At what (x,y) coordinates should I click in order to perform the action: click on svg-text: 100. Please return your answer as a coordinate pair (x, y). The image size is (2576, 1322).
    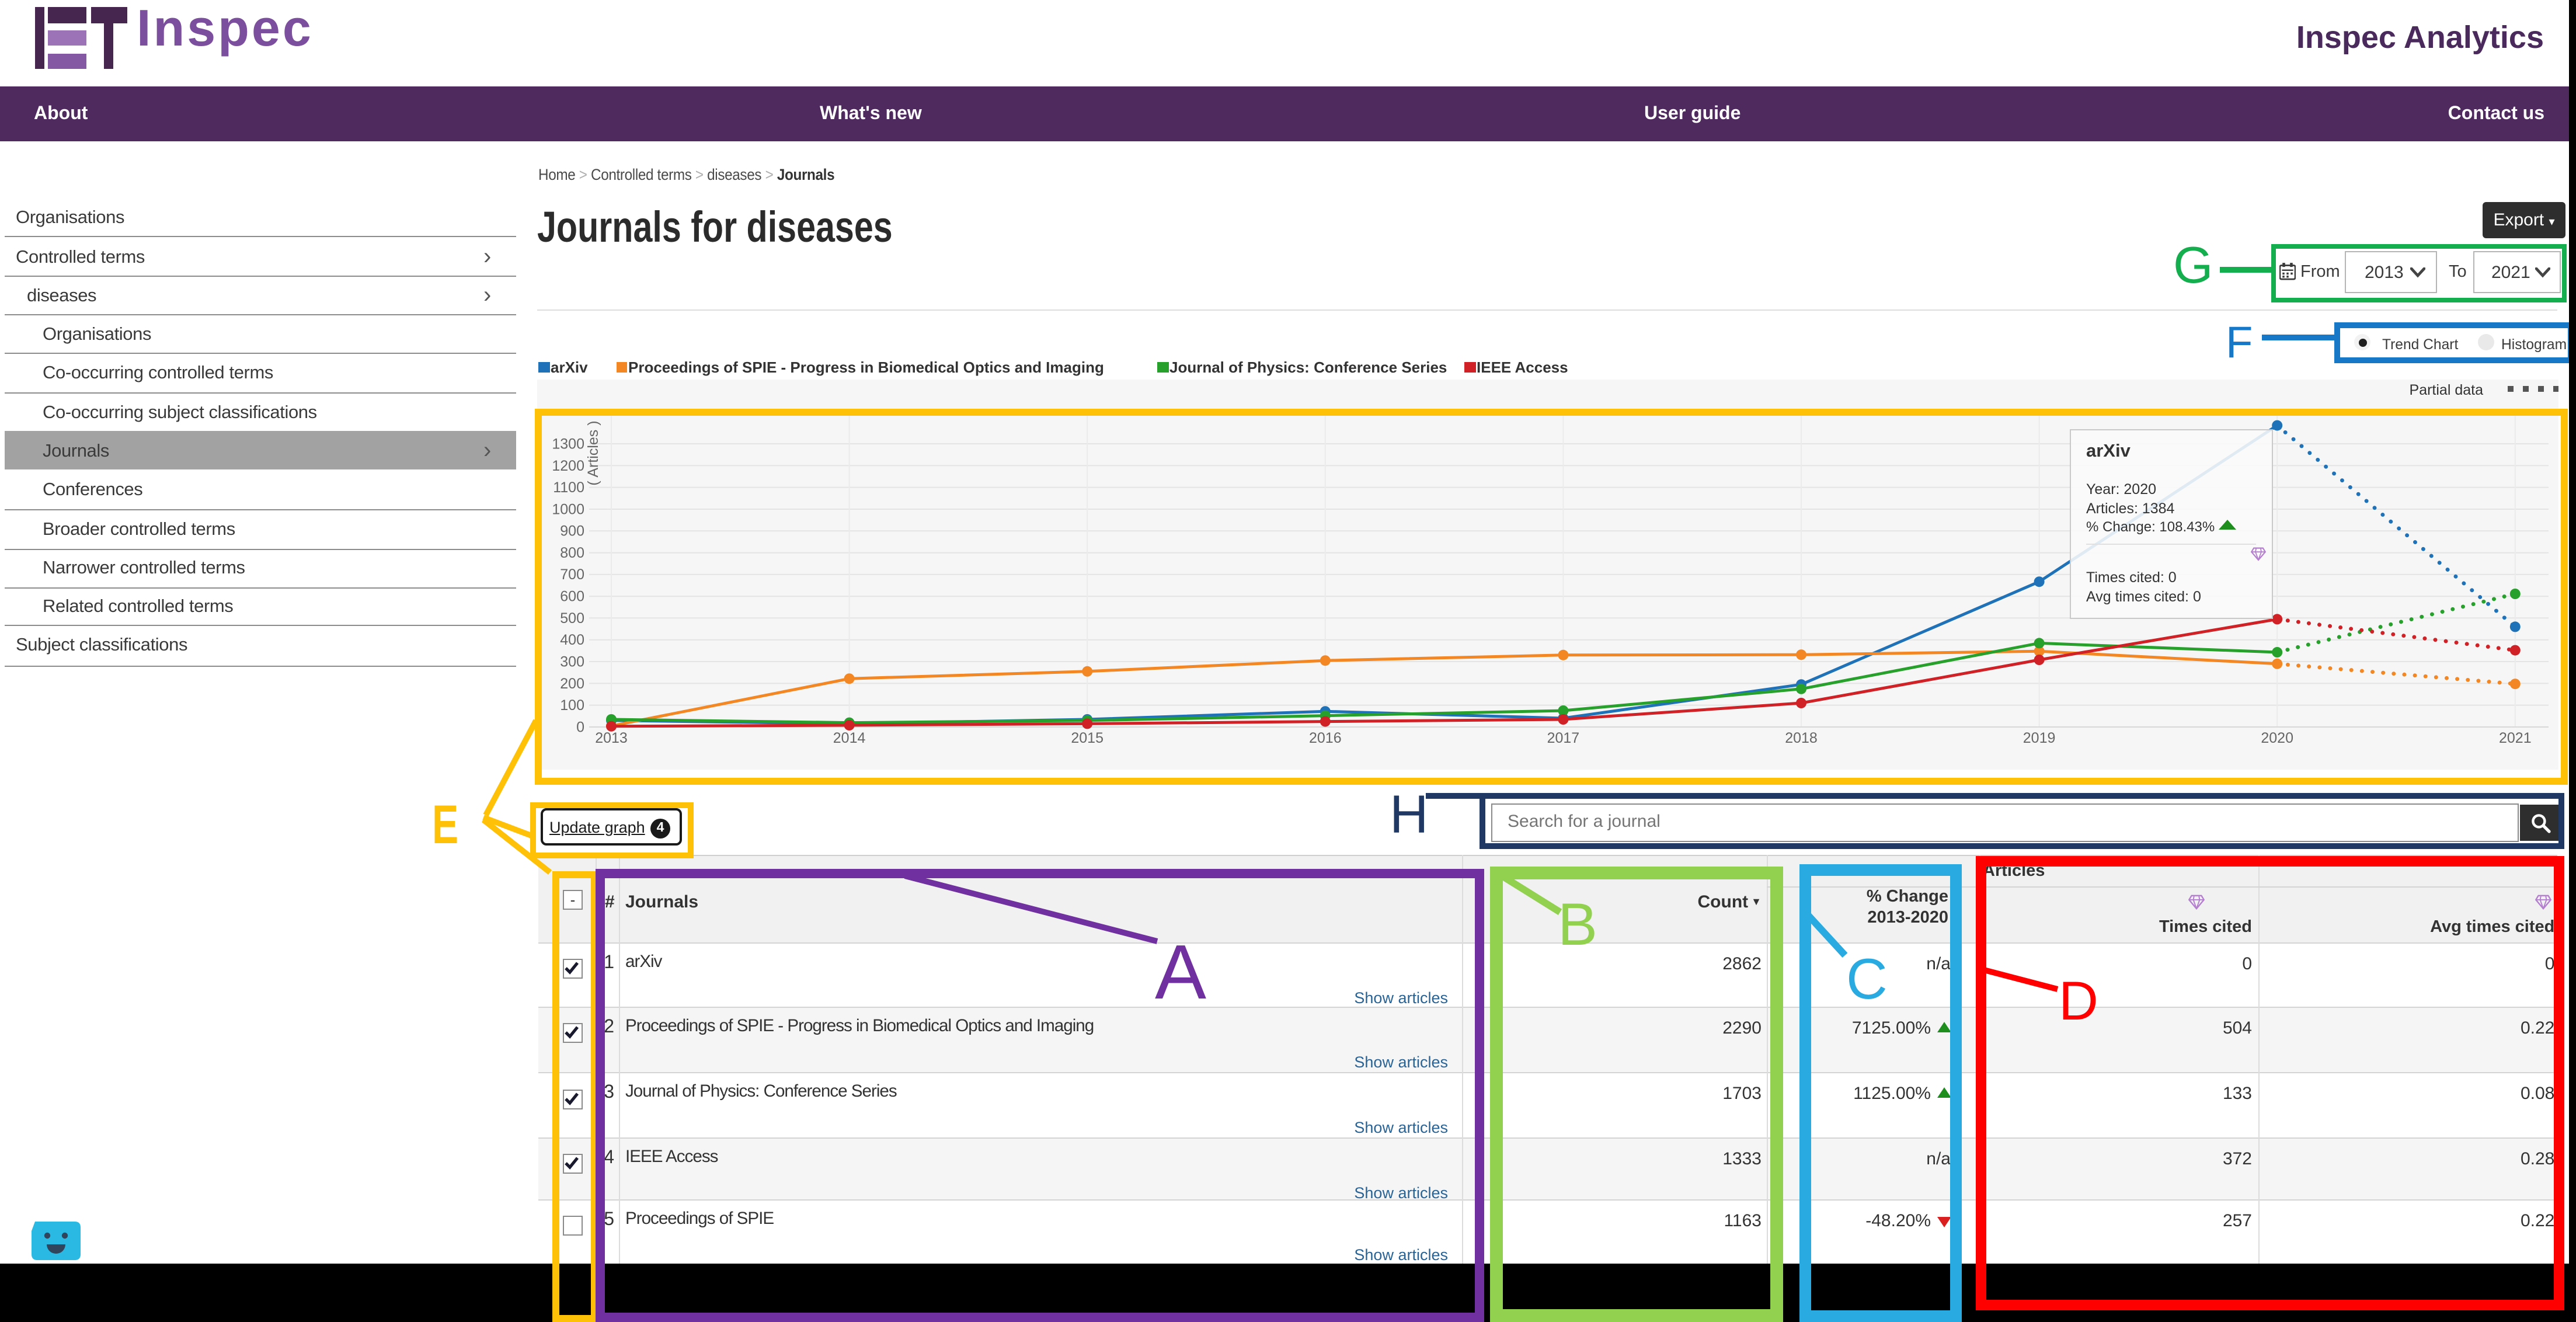
    Looking at the image, I should click on (571, 706).